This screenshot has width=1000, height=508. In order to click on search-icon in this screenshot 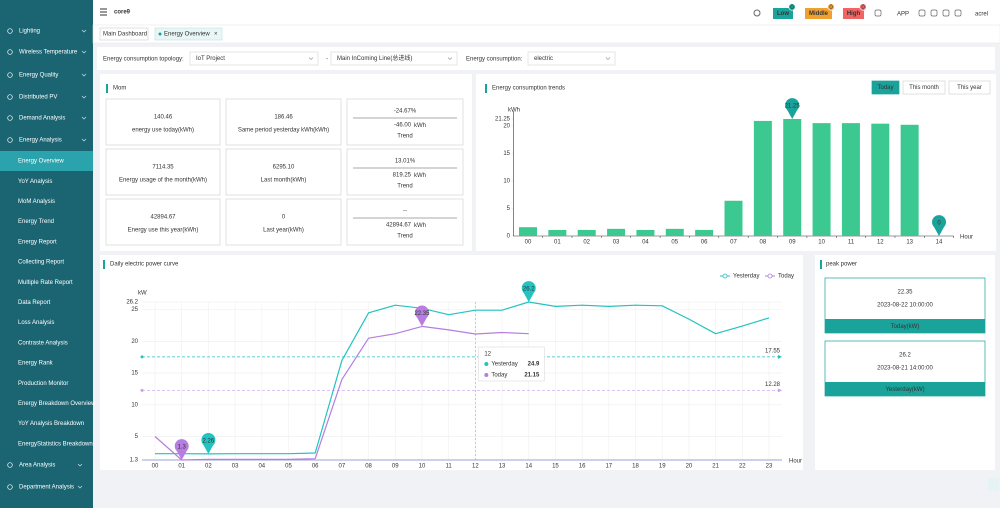, I will do `click(757, 13)`.